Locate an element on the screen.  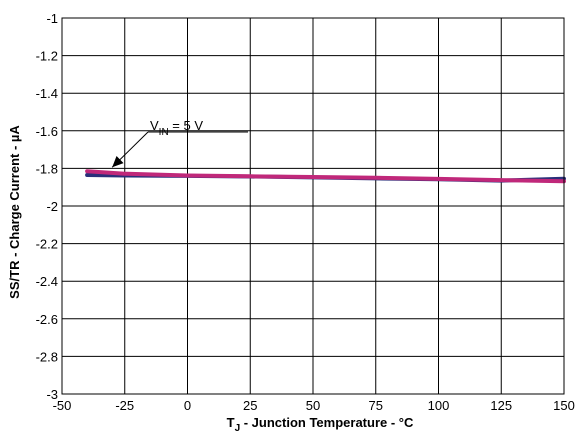
y-tick-label: -1.8 is located at coordinates (47, 168).